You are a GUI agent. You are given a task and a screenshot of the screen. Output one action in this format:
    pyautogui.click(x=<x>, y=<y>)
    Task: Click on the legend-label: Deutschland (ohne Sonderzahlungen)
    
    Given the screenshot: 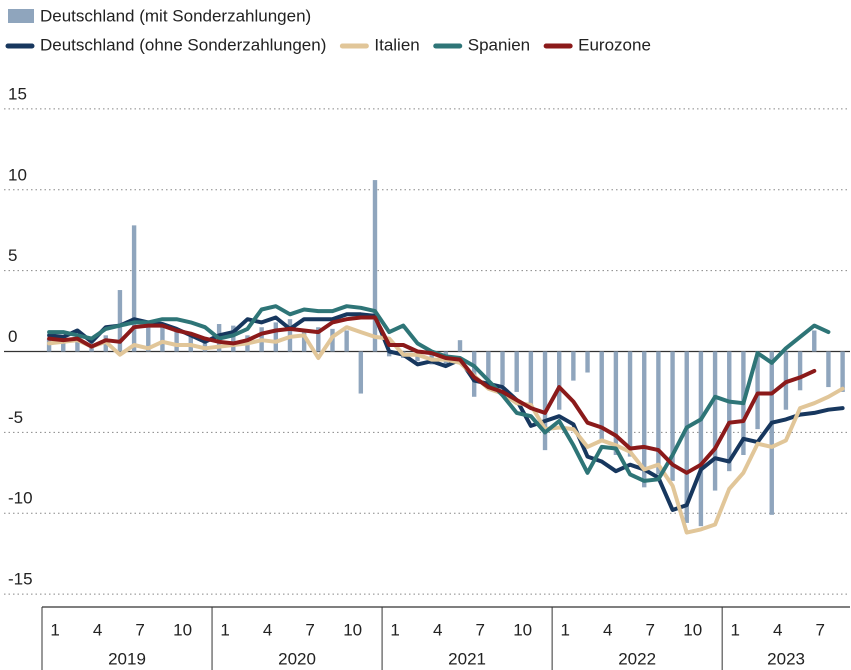 What is the action you would take?
    pyautogui.click(x=183, y=44)
    